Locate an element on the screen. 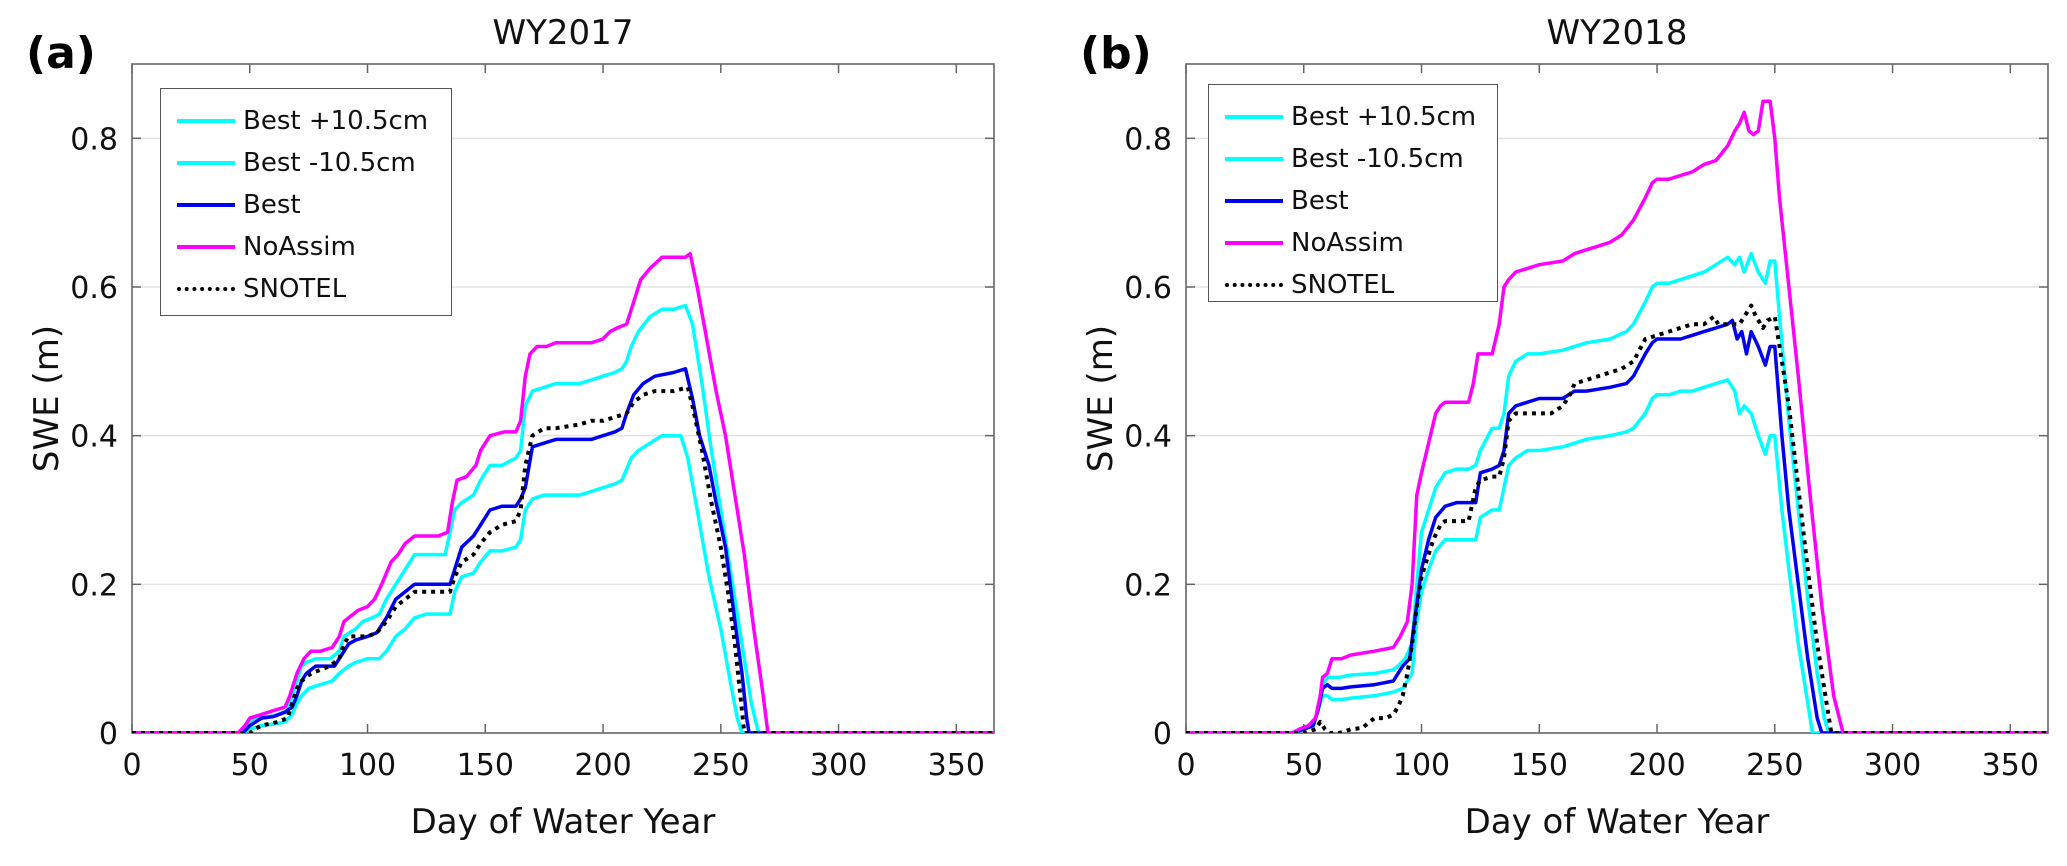  series-line-best-10-5cm is located at coordinates (563, 583).